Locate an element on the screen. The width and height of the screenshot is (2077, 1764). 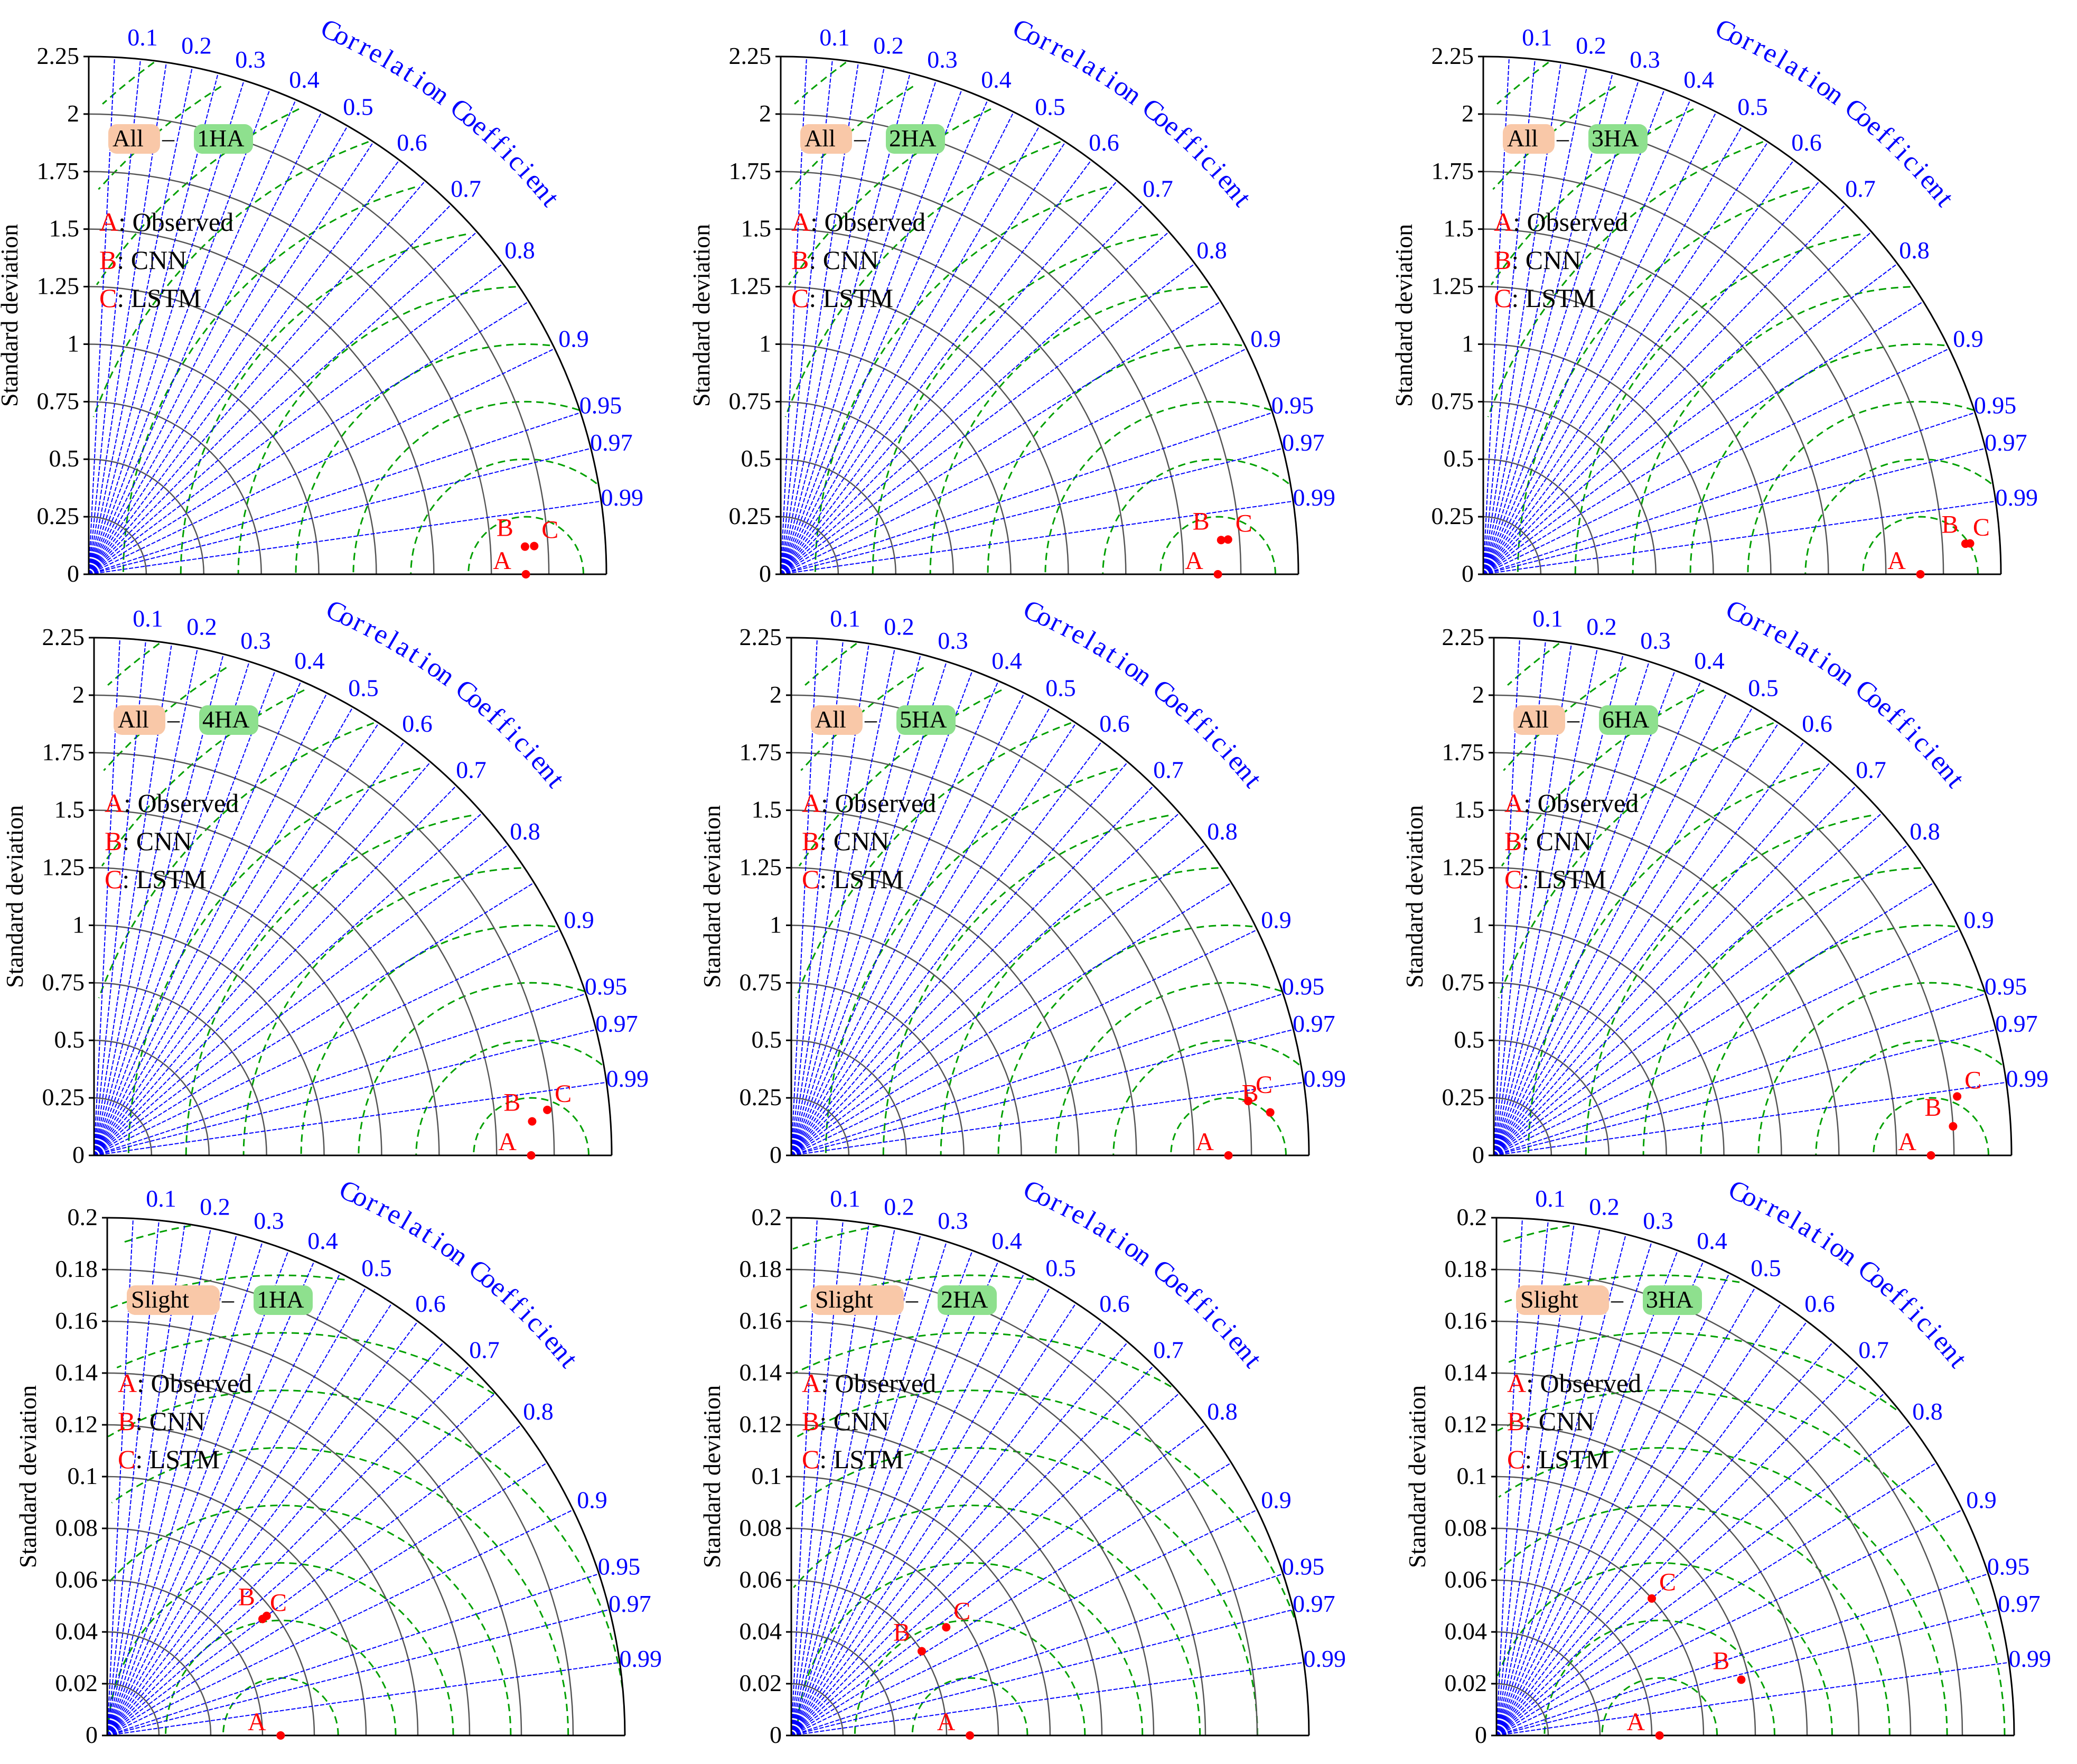
y-tick-label: 0 is located at coordinates (776, 1154).